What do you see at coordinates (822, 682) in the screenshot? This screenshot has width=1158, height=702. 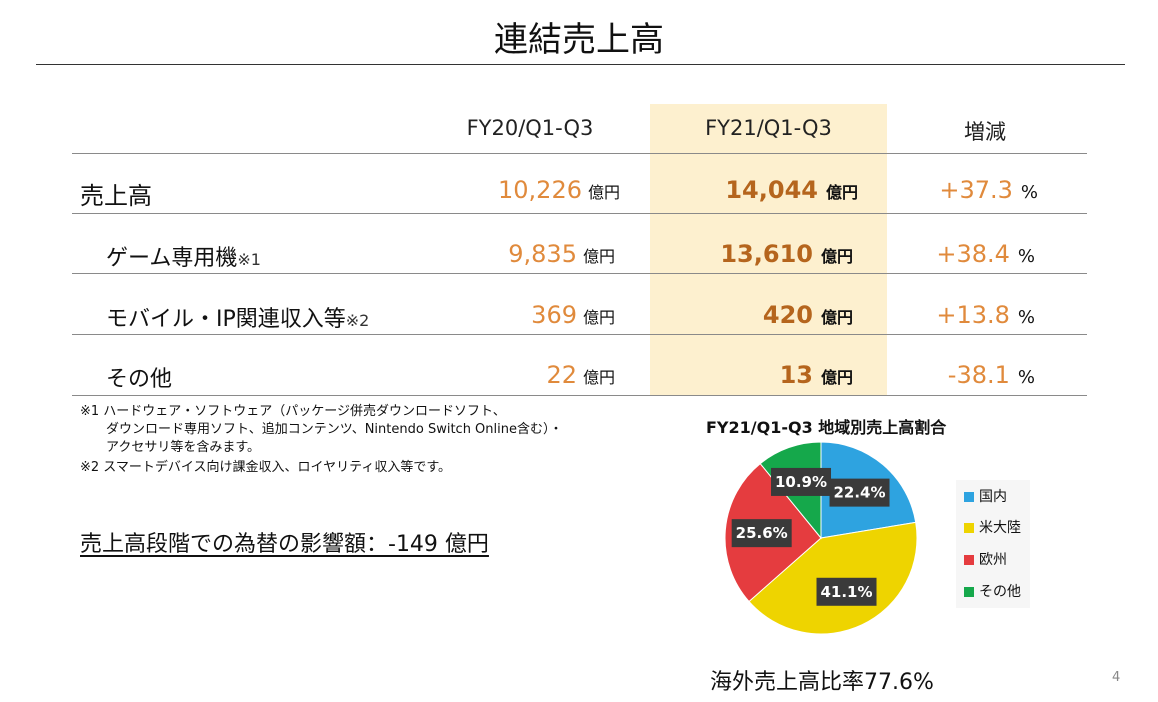 I see `overseas-ratio-text: 海外売上高比率77.6%` at bounding box center [822, 682].